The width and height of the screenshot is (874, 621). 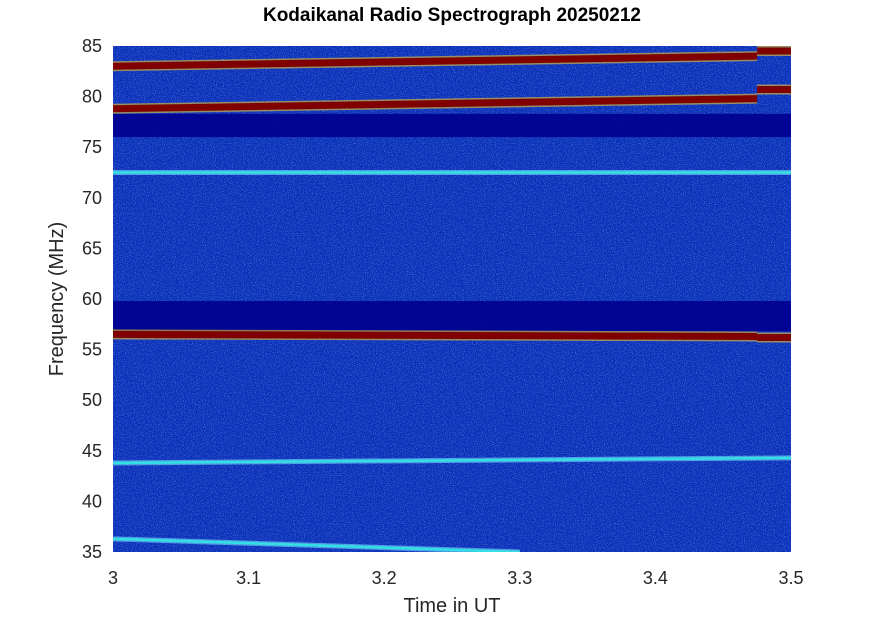 I want to click on y-axis-label: Frequency (MHz), so click(x=57, y=299).